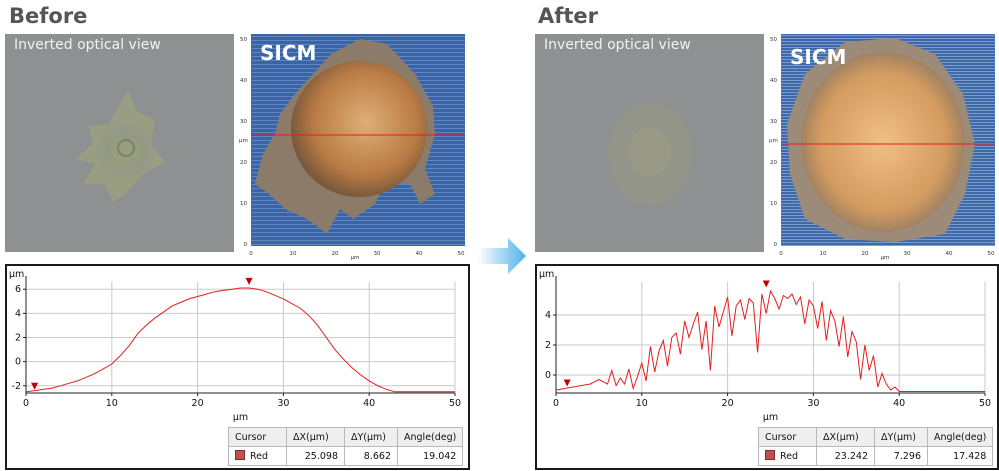 The height and width of the screenshot is (471, 999). What do you see at coordinates (288, 53) in the screenshot?
I see `before-sicm-label: SICM` at bounding box center [288, 53].